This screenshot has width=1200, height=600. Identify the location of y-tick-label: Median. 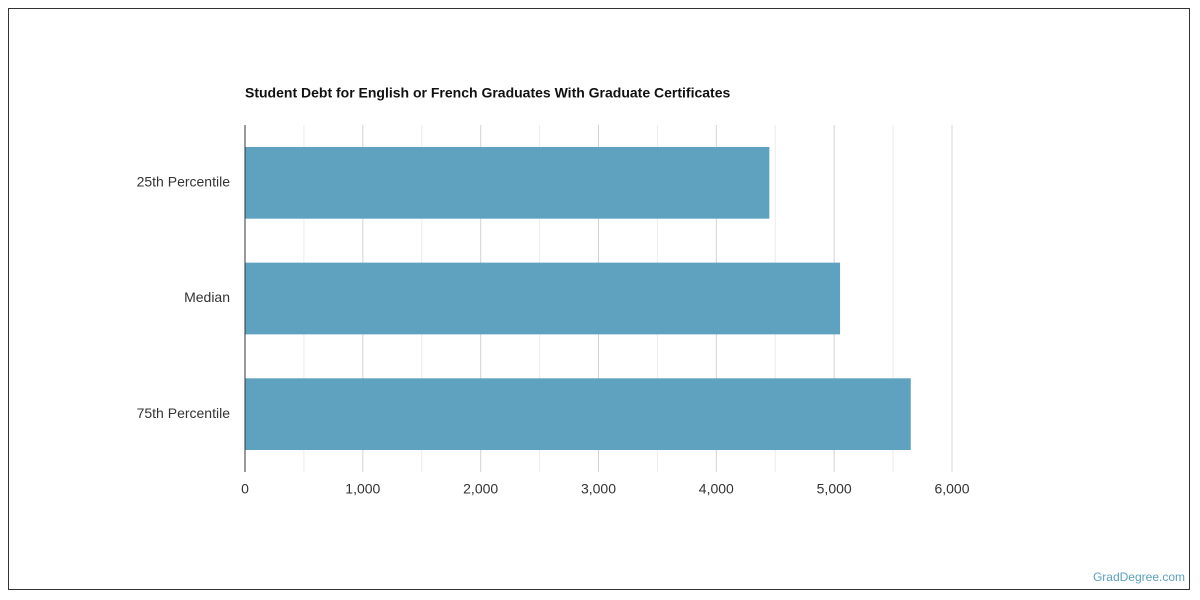
(207, 297).